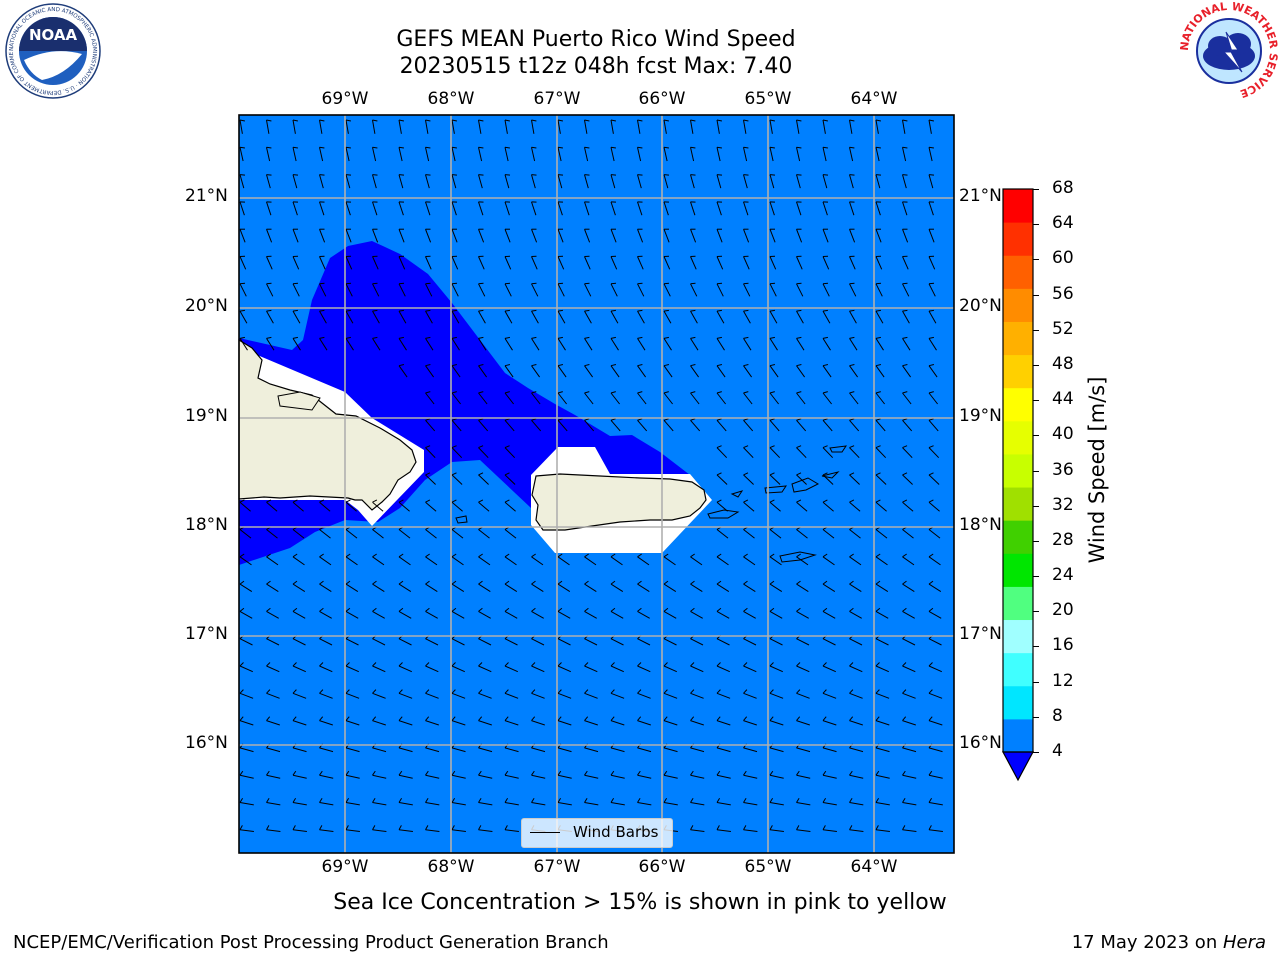  What do you see at coordinates (980, 634) in the screenshot?
I see `lat-label-right: 17°N` at bounding box center [980, 634].